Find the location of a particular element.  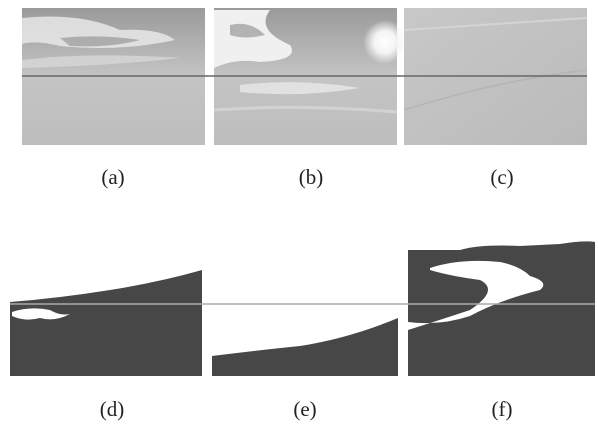

panel-label: (e) is located at coordinates (304, 409).